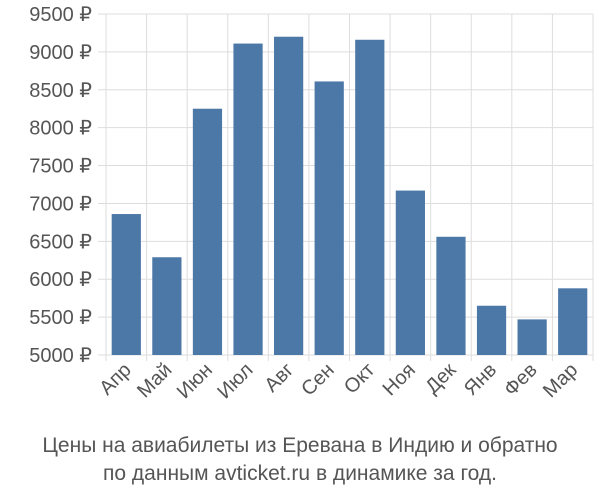 This screenshot has height=500, width=600. I want to click on y-tick-label: 6000 ₽, so click(60, 280).